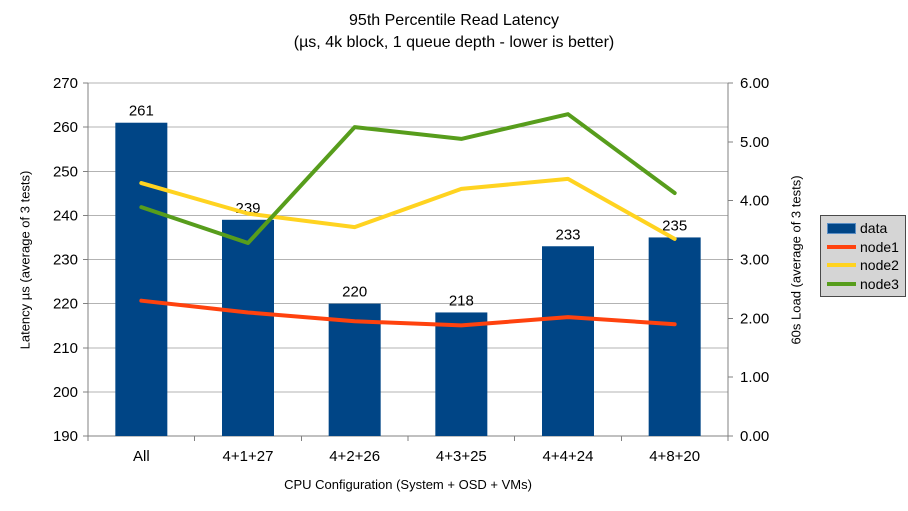  Describe the element at coordinates (879, 283) in the screenshot. I see `legend-label-node3: node3` at that location.